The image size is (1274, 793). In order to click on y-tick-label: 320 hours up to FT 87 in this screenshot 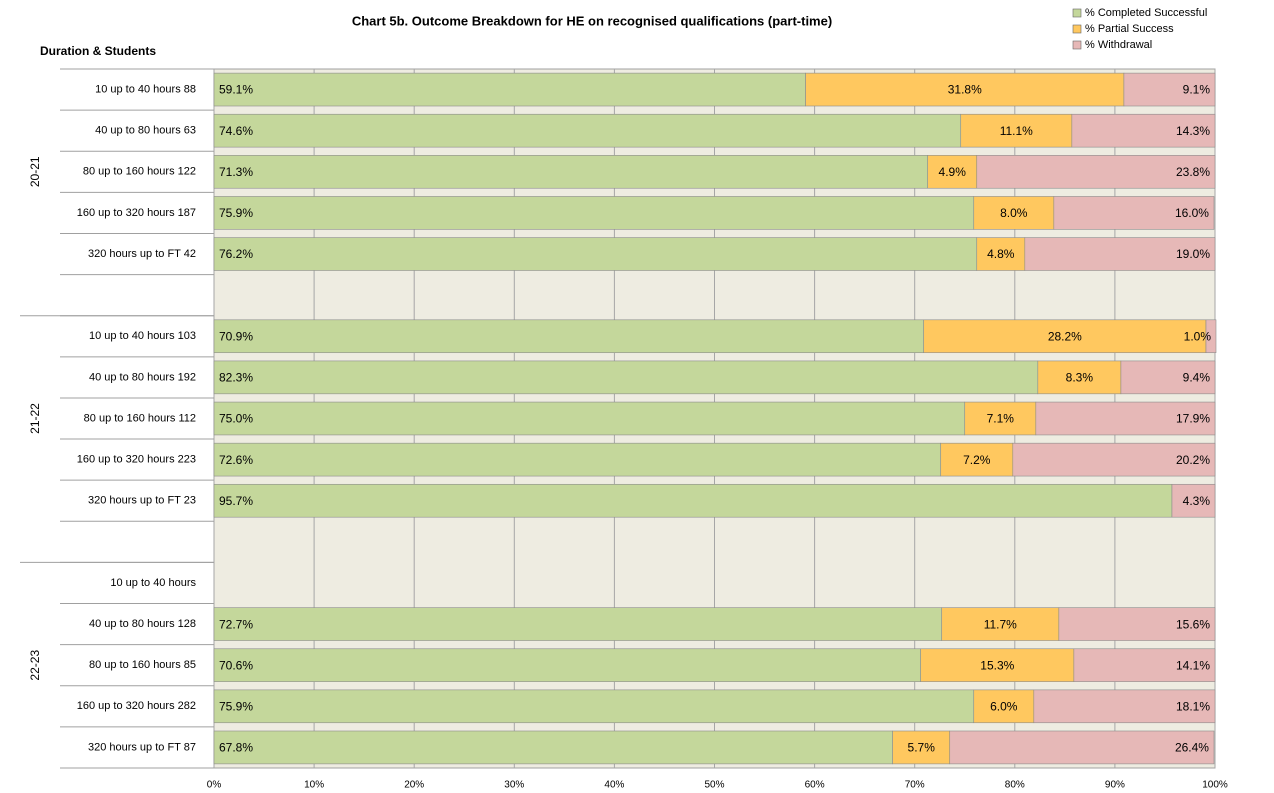, I will do `click(142, 747)`.